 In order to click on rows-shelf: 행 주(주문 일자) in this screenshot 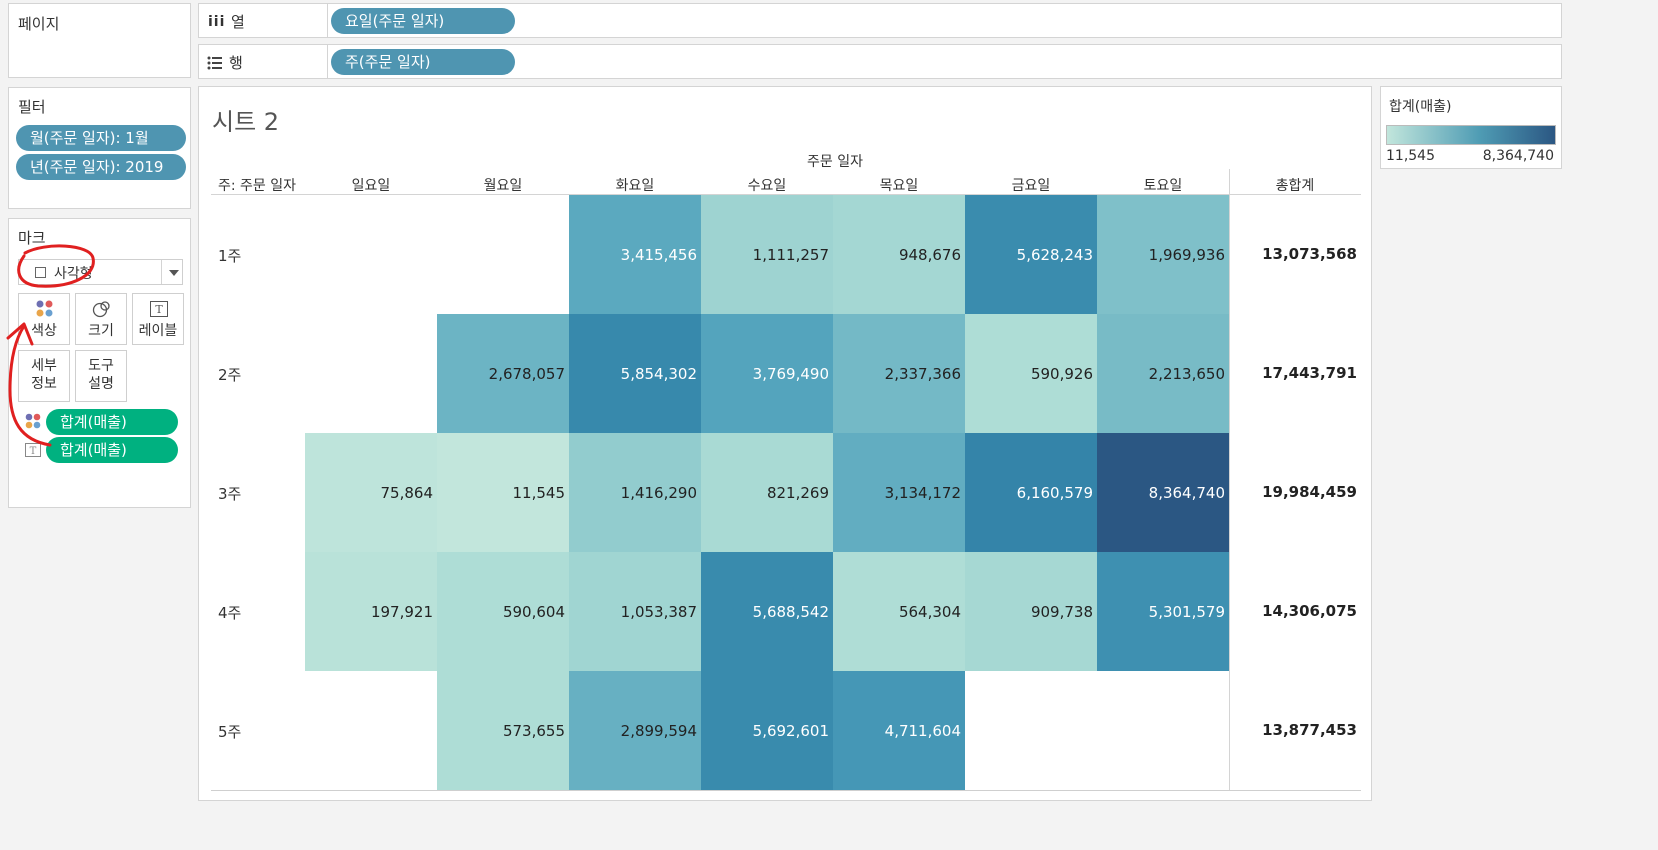, I will do `click(880, 61)`.